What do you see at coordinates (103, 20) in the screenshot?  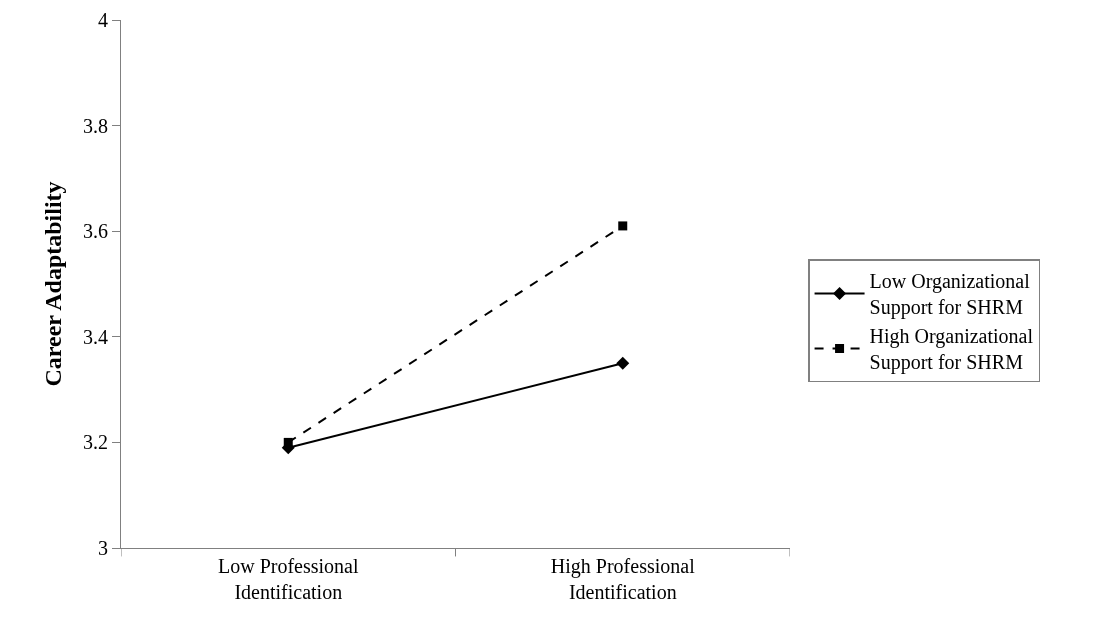 I see `y-tick-label: 4` at bounding box center [103, 20].